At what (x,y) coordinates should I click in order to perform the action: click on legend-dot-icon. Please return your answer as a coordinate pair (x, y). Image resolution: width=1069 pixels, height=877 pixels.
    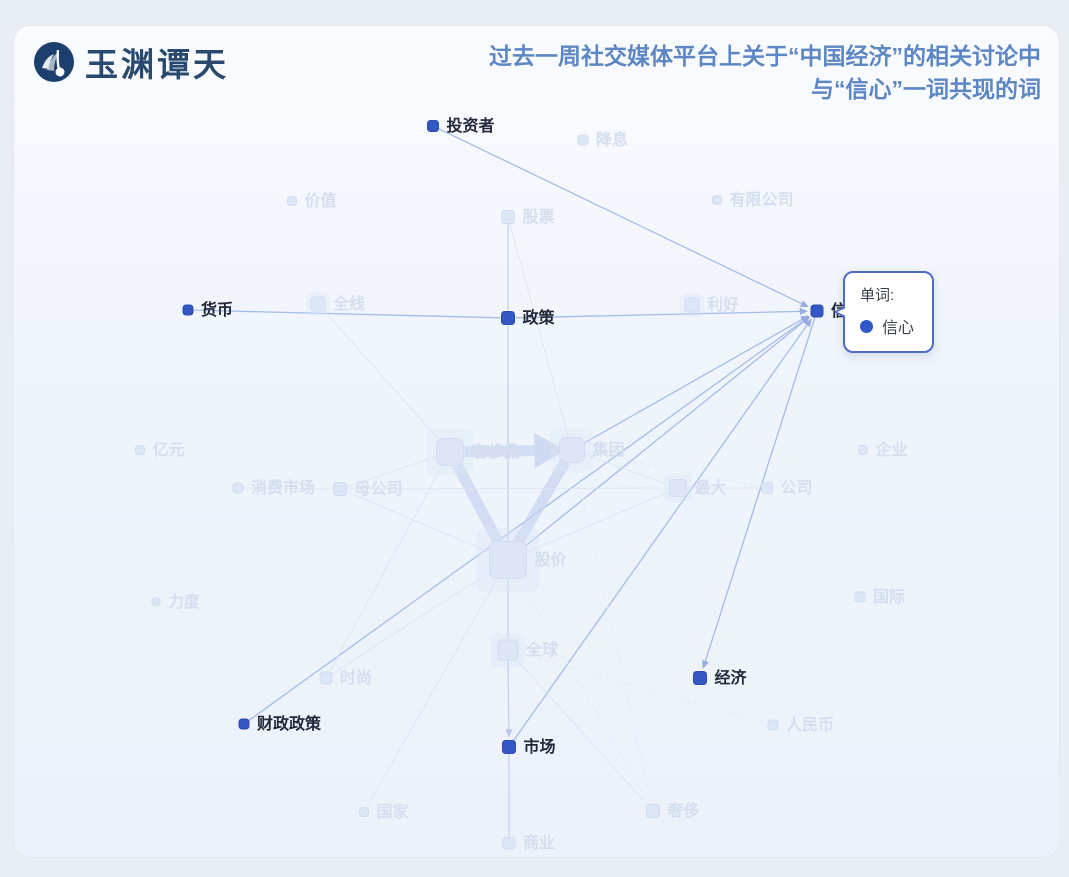
    Looking at the image, I should click on (866, 326).